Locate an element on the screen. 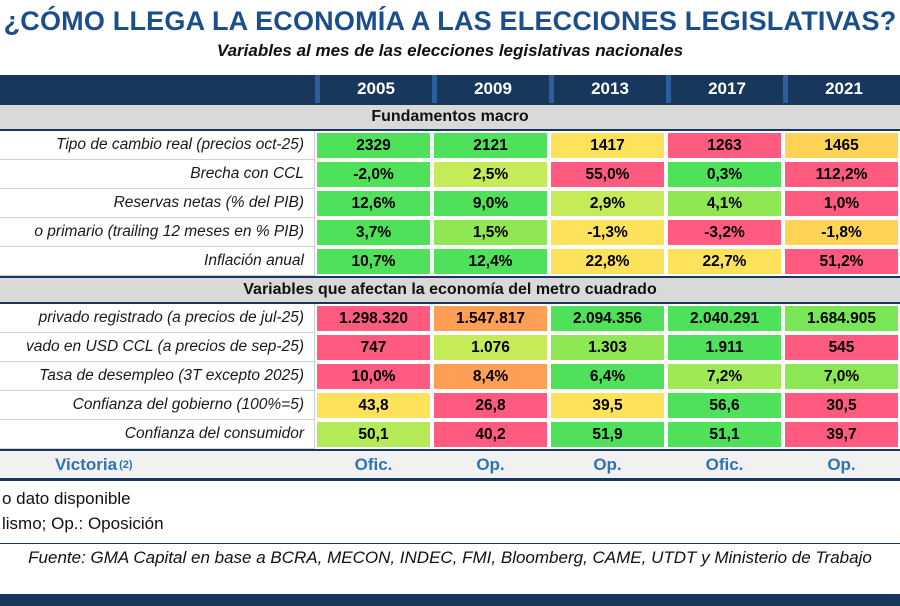 The image size is (900, 606). value-cell: 4,1% is located at coordinates (724, 203).